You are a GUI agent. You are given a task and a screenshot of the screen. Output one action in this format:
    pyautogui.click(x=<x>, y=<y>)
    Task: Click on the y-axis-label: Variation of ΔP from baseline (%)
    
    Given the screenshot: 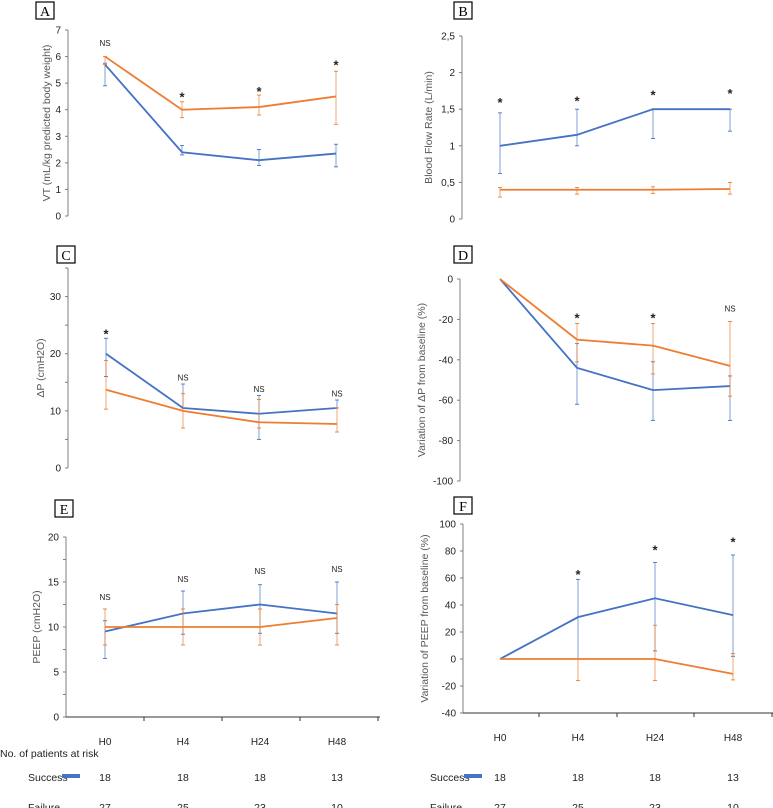 What is the action you would take?
    pyautogui.click(x=422, y=380)
    